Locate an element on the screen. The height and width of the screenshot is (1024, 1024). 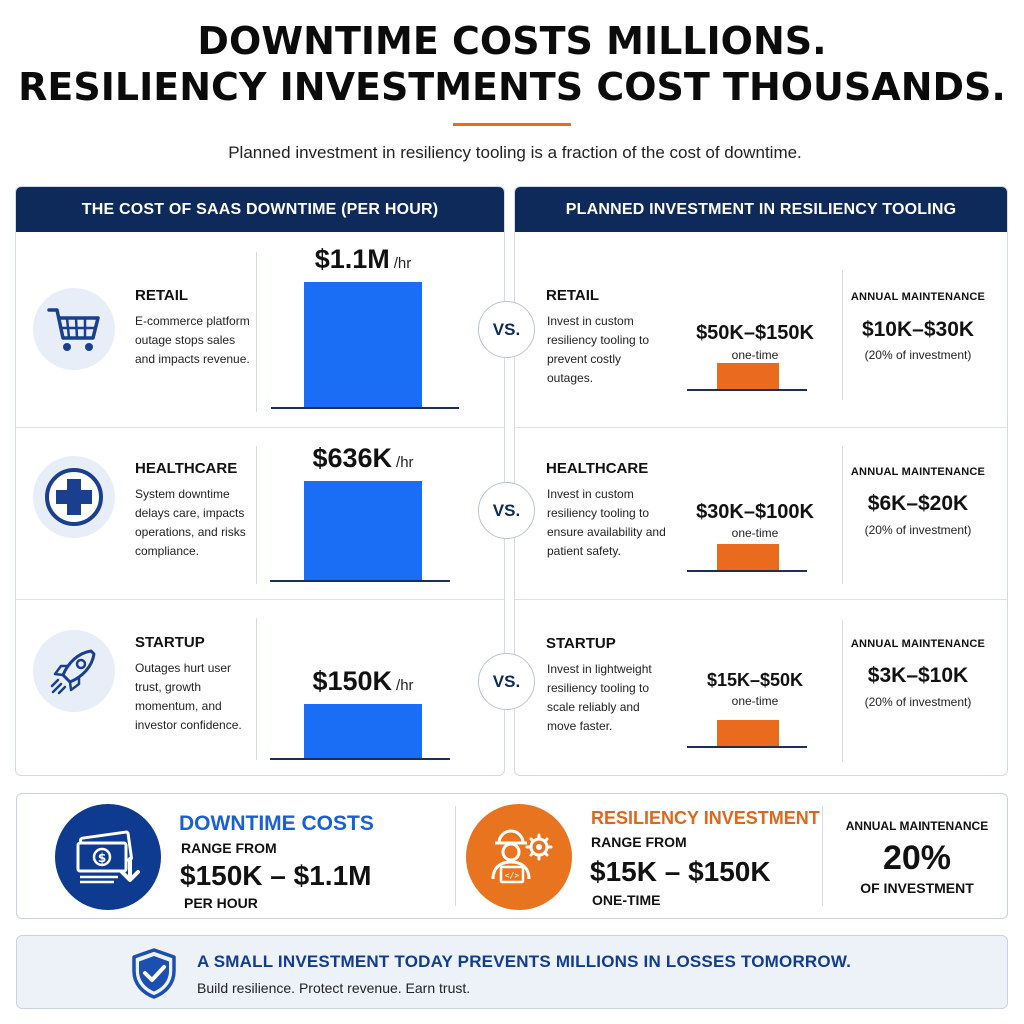
title-divider is located at coordinates (512, 124).